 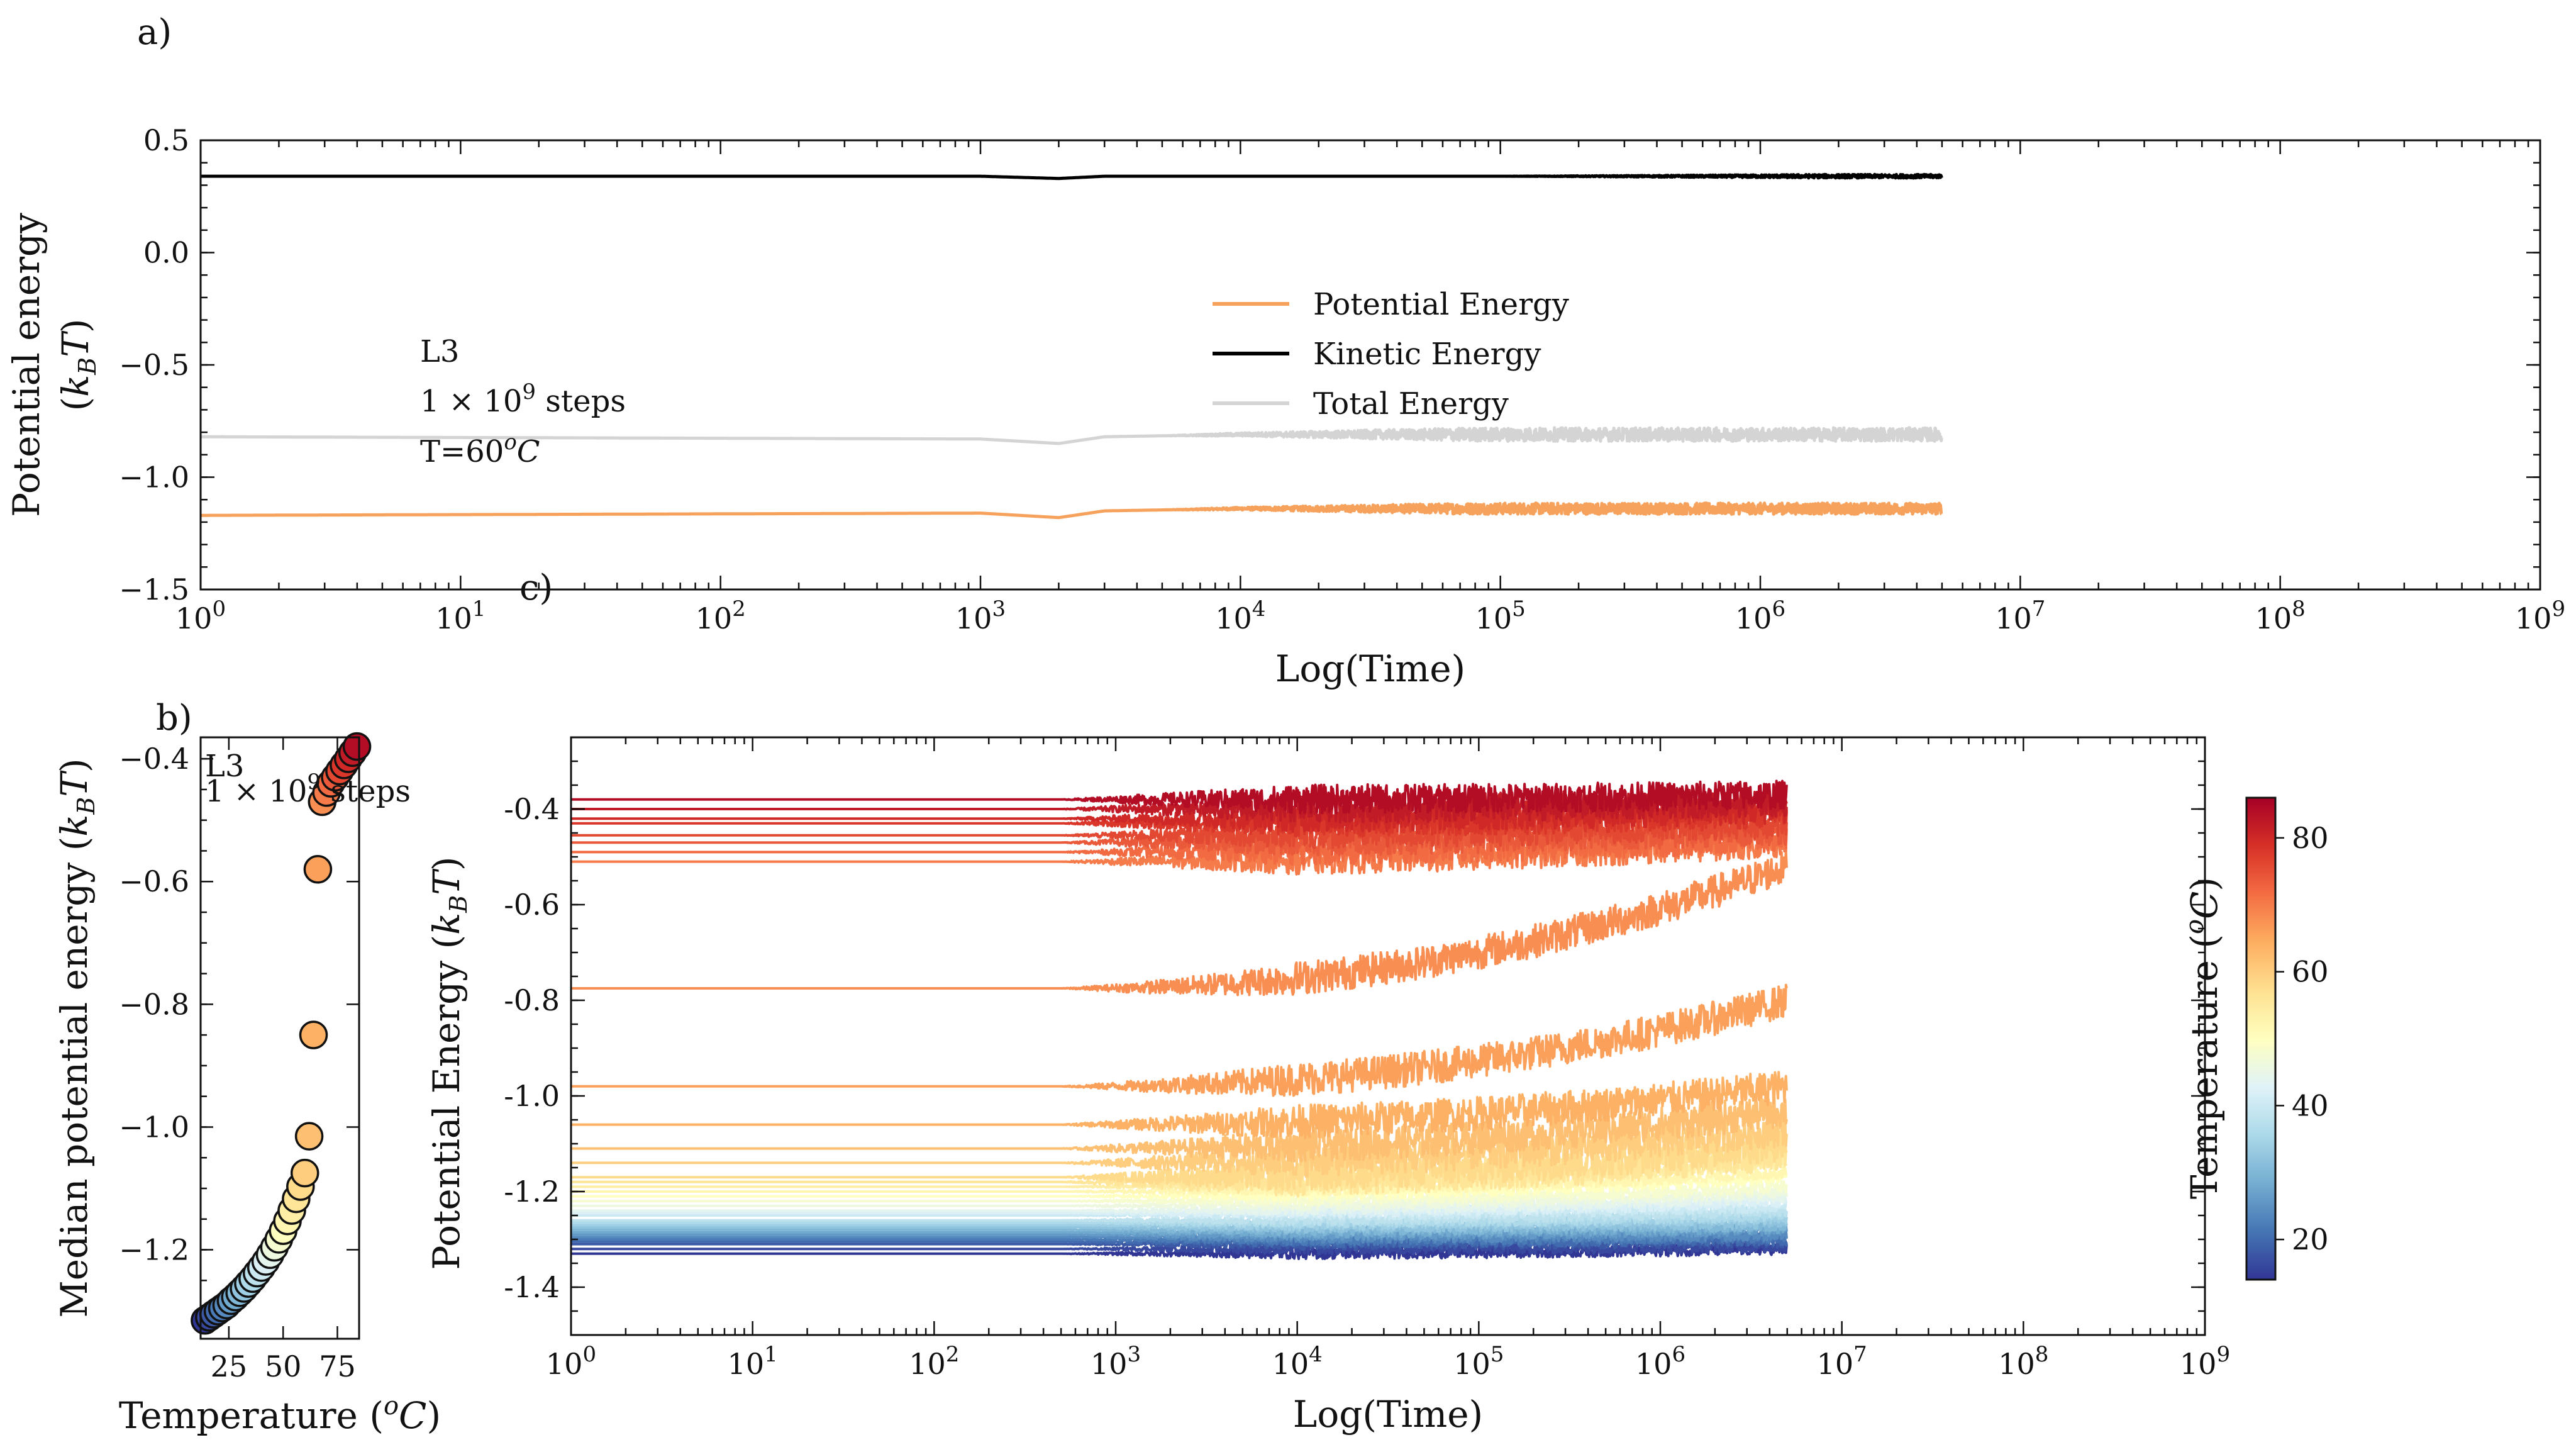 What do you see at coordinates (1071, 511) in the screenshot?
I see `series-line-potential-energy` at bounding box center [1071, 511].